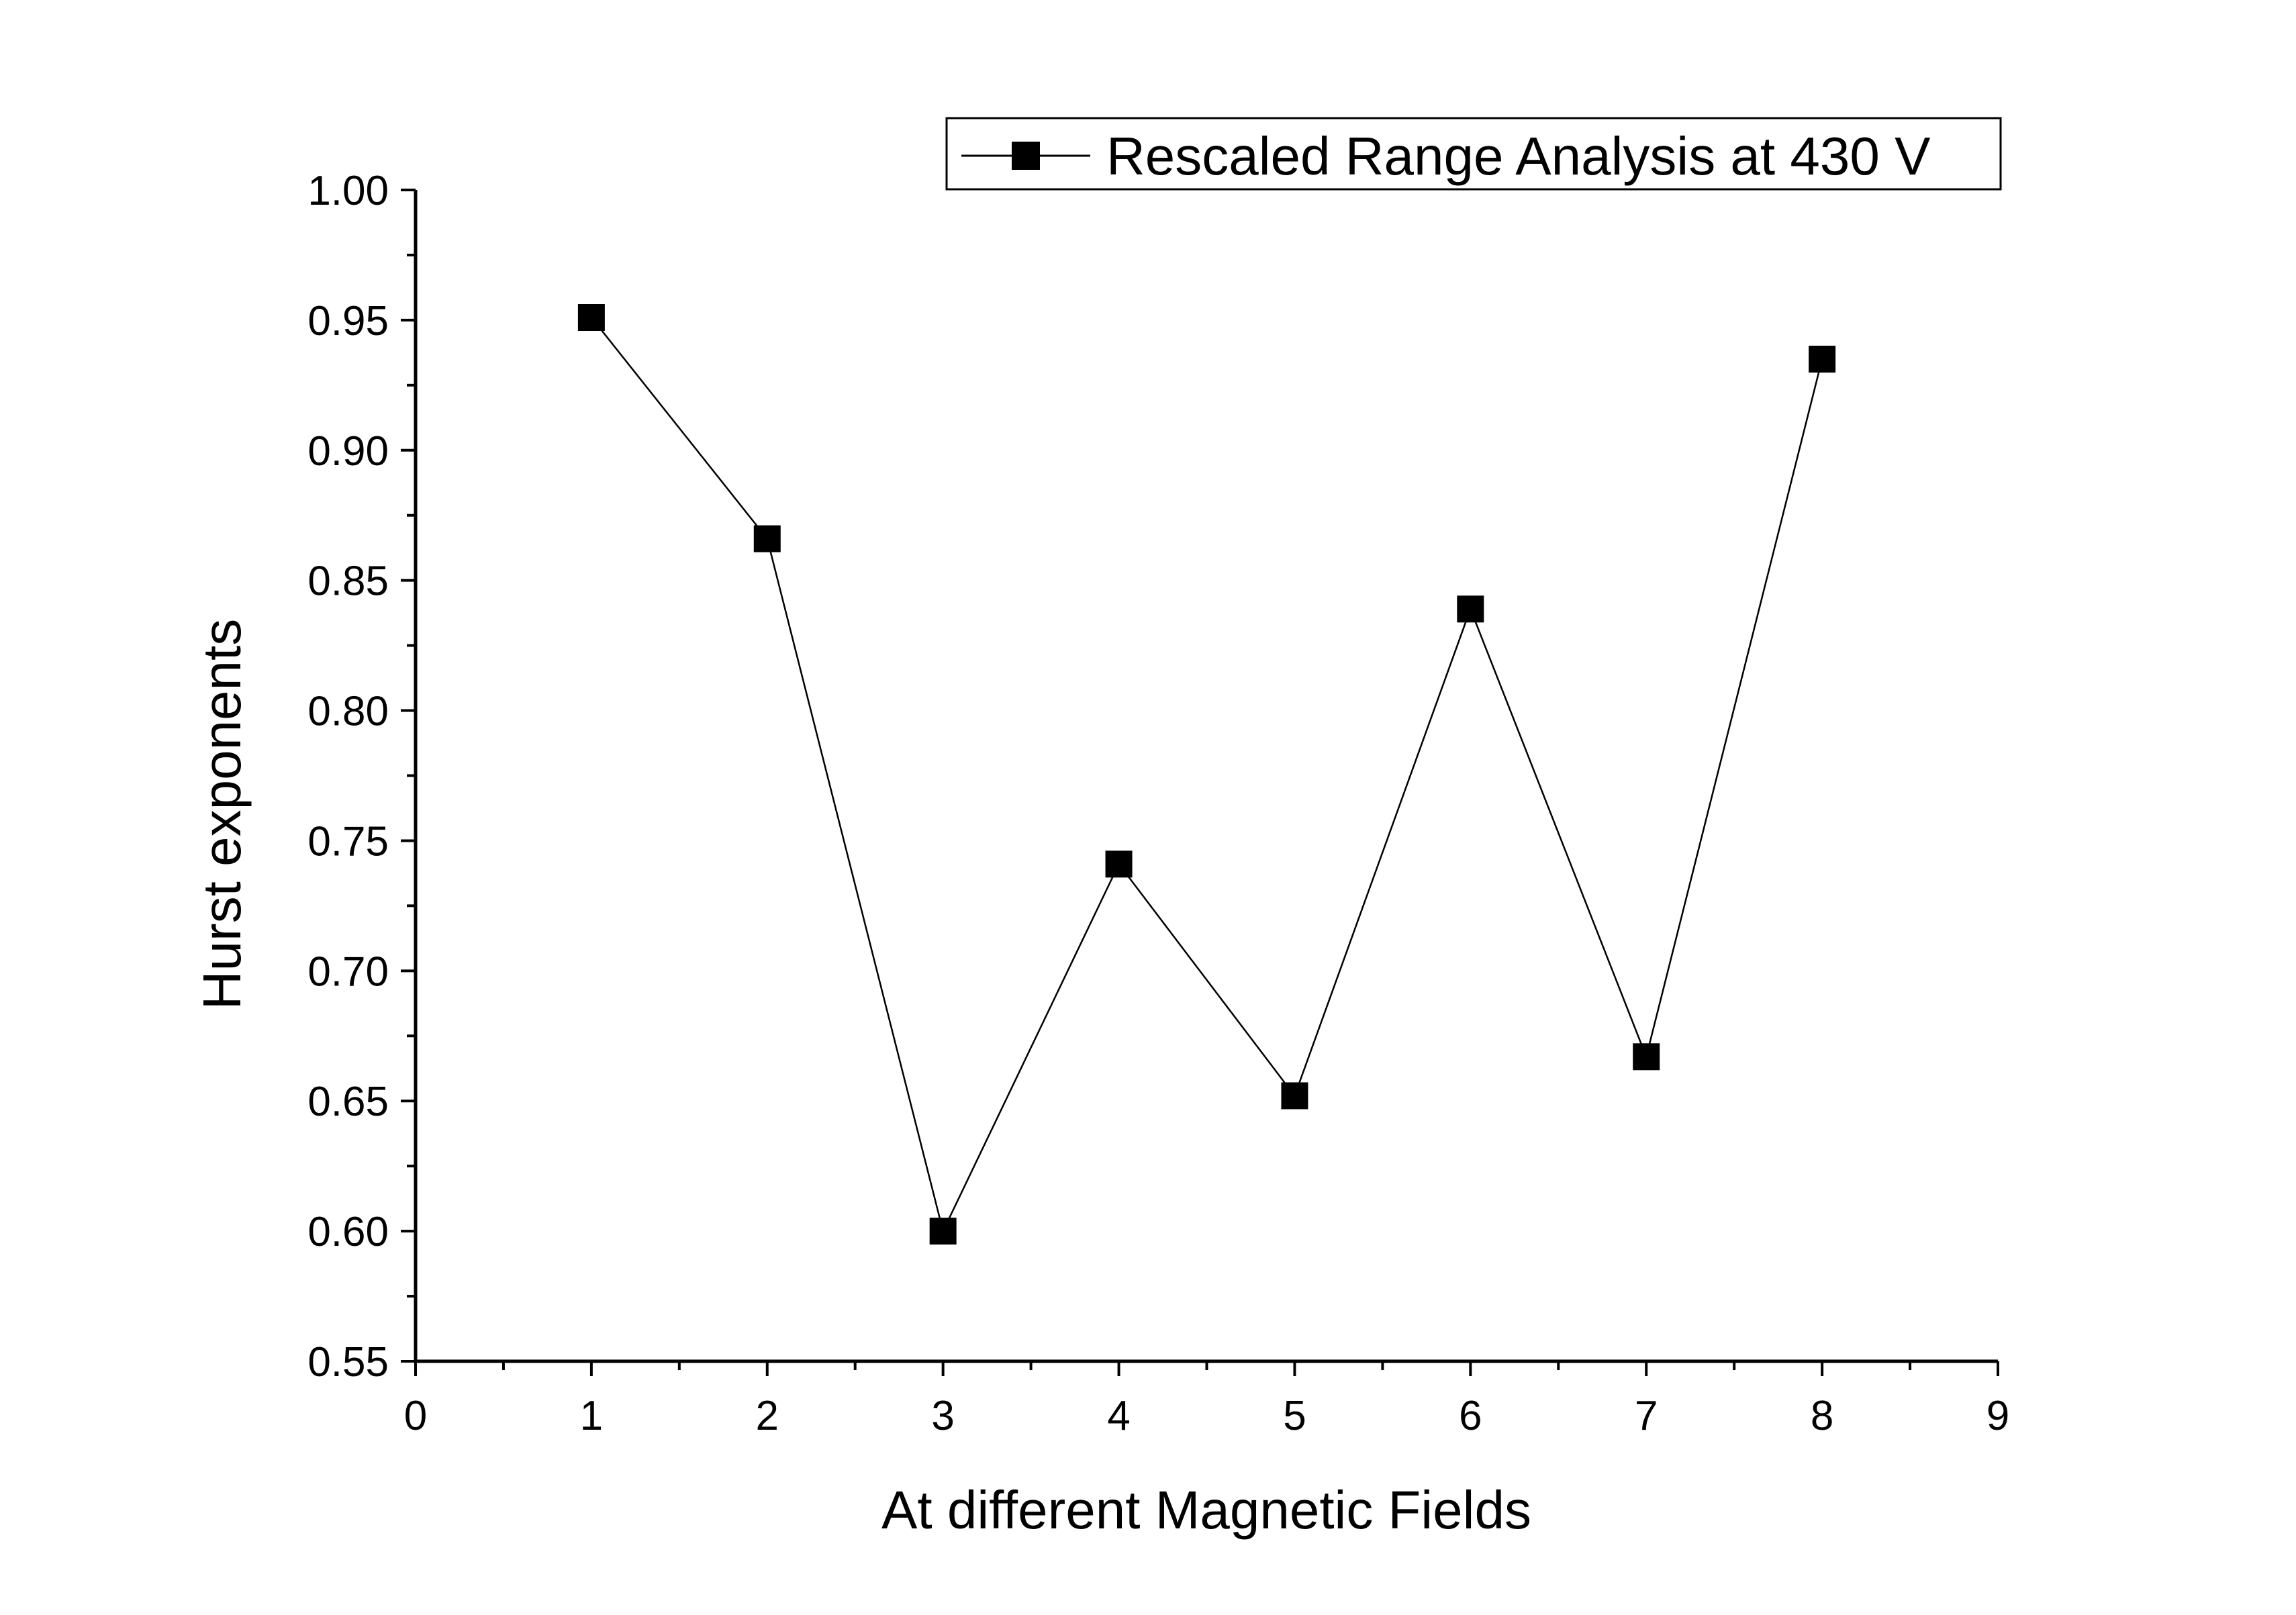 The image size is (2296, 1615). Describe the element at coordinates (348, 1362) in the screenshot. I see `y-tick-label: 0.55` at that location.